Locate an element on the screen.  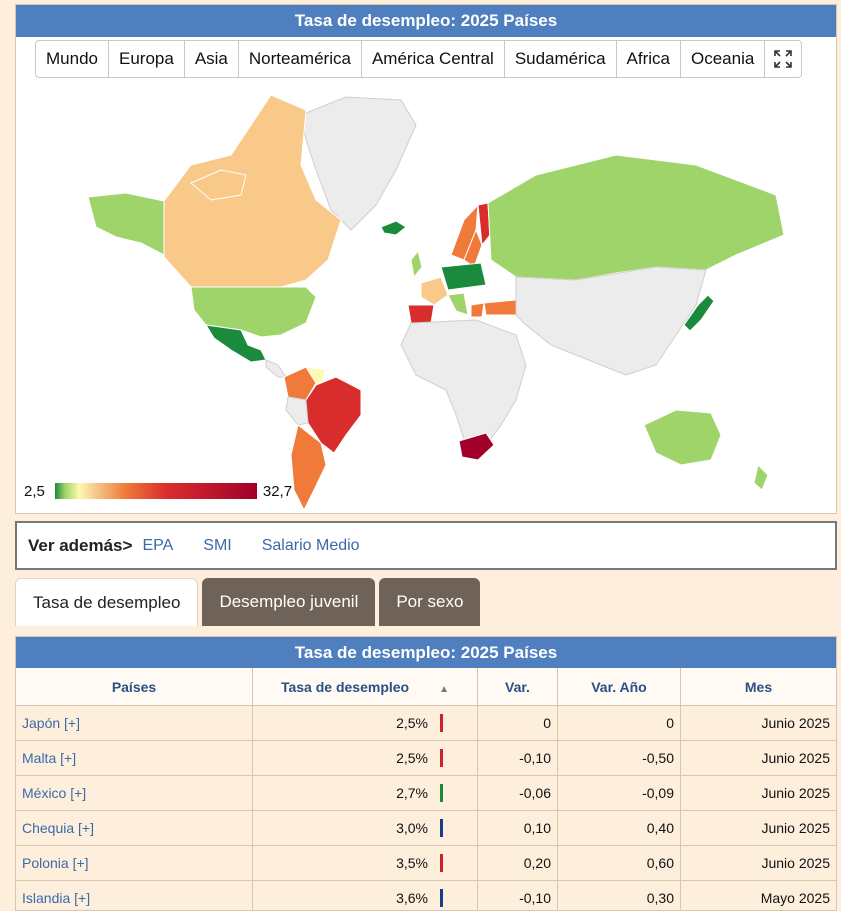
map-region-colombia is located at coordinates (300, 383).